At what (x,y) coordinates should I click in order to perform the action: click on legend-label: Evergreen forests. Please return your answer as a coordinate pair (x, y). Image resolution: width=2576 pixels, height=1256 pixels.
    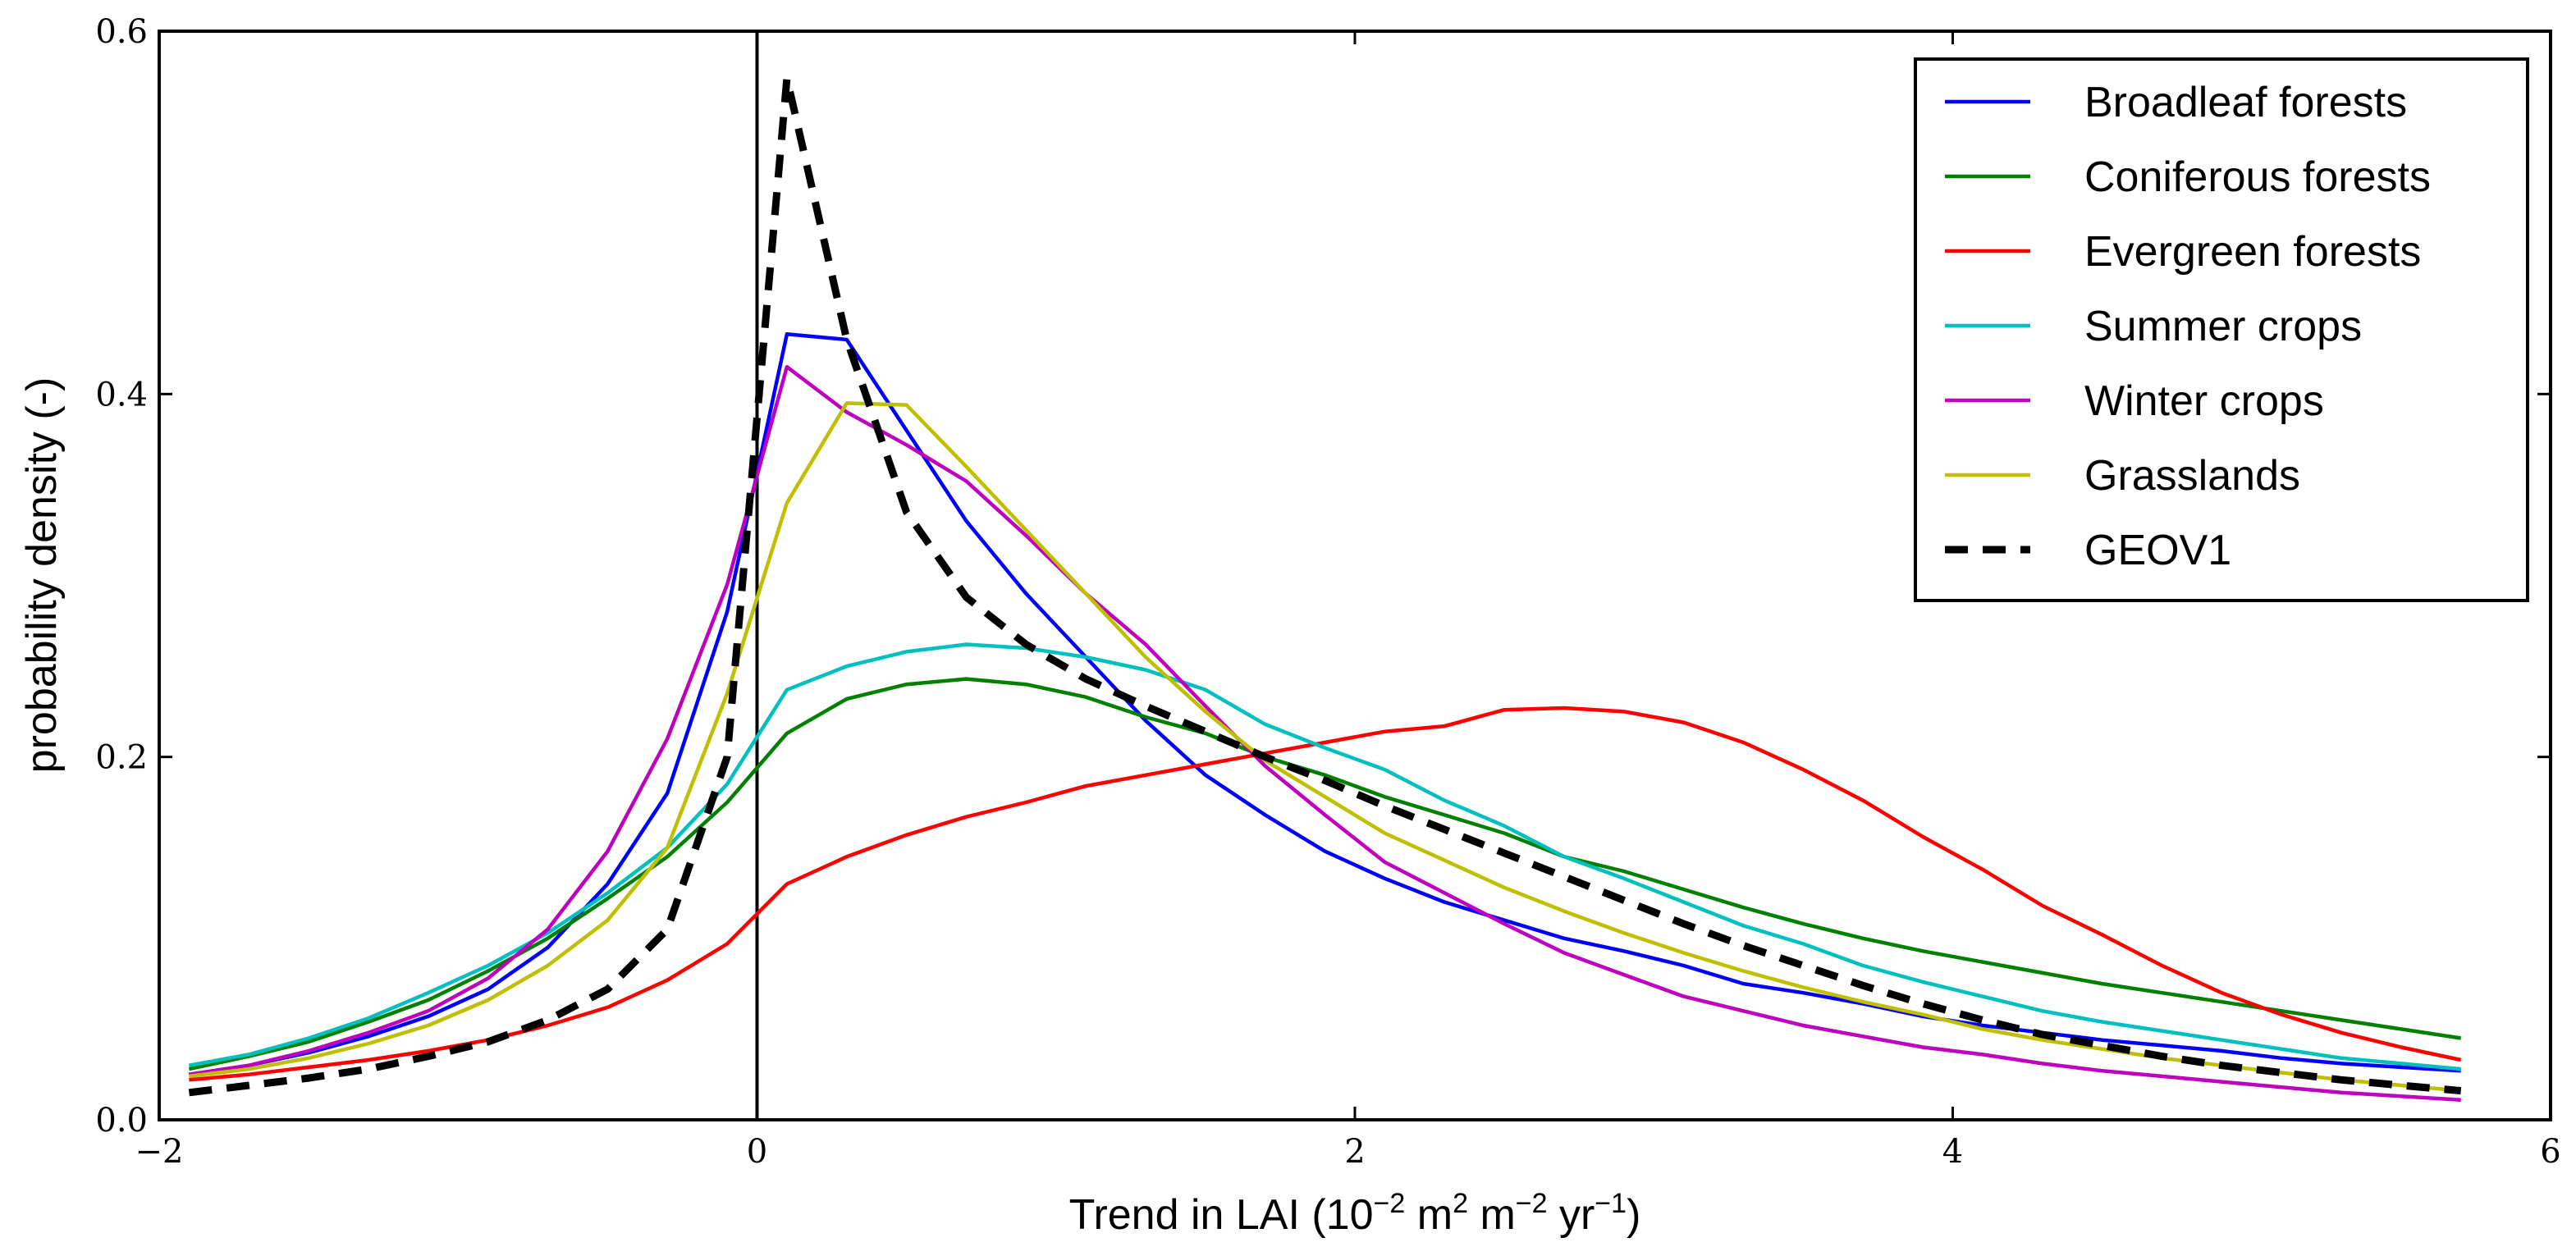
    Looking at the image, I should click on (2252, 252).